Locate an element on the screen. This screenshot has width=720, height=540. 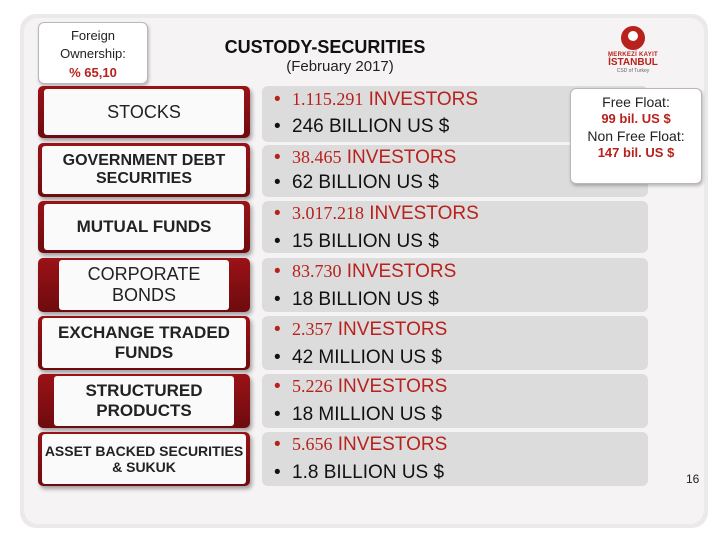
value-text: 1.8 BILLION US $ is located at coordinates (368, 472).